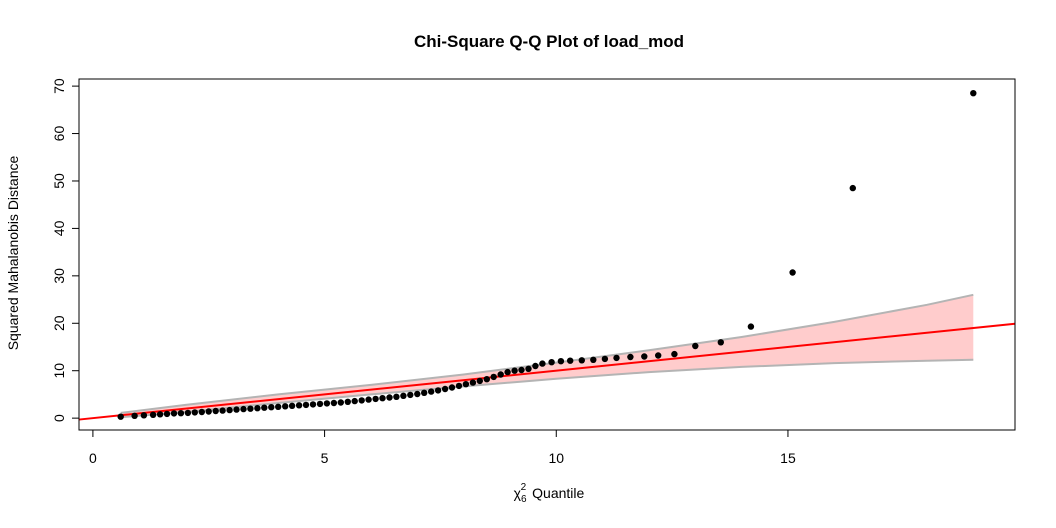  I want to click on x-tick-label: 5, so click(325, 458).